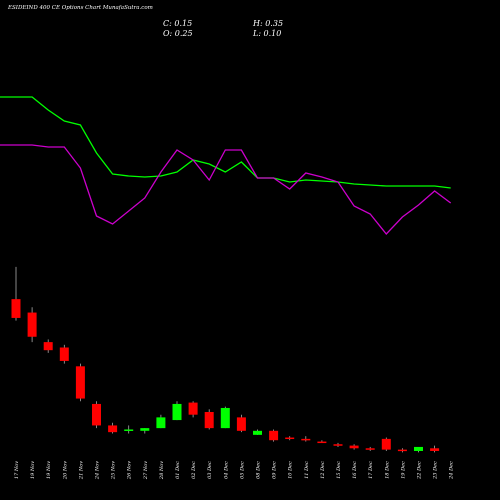 The image size is (500, 500). I want to click on x-tick-label: 27 Nov, so click(146, 470).